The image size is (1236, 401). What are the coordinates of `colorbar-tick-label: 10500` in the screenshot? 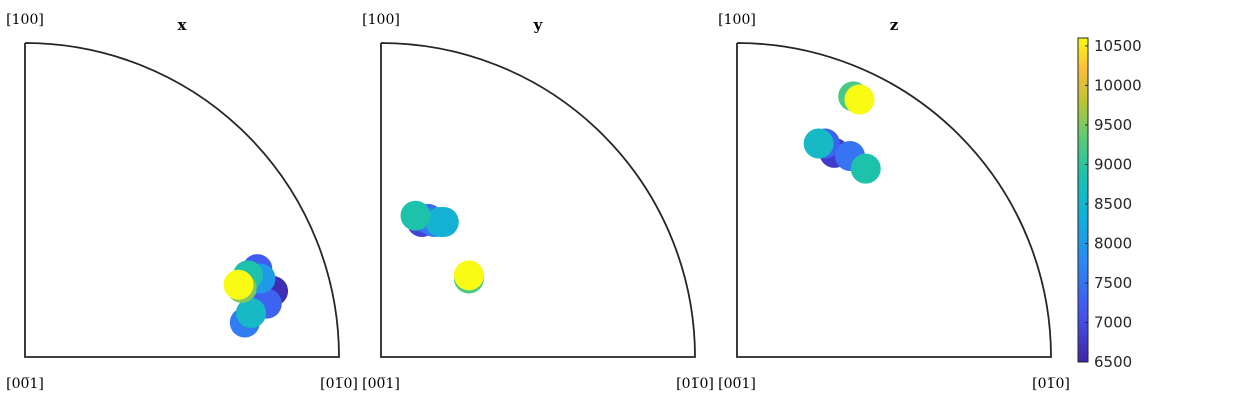 It's located at (1118, 46).